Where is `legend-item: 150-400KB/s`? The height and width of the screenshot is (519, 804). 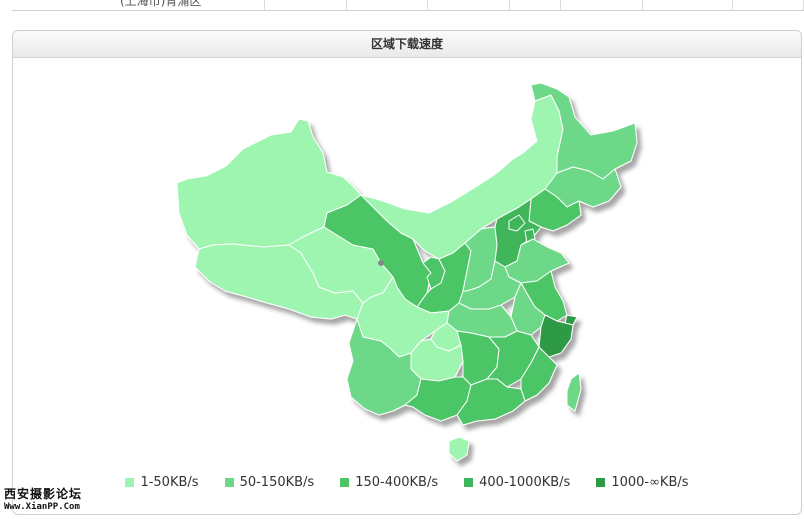 legend-item: 150-400KB/s is located at coordinates (389, 482).